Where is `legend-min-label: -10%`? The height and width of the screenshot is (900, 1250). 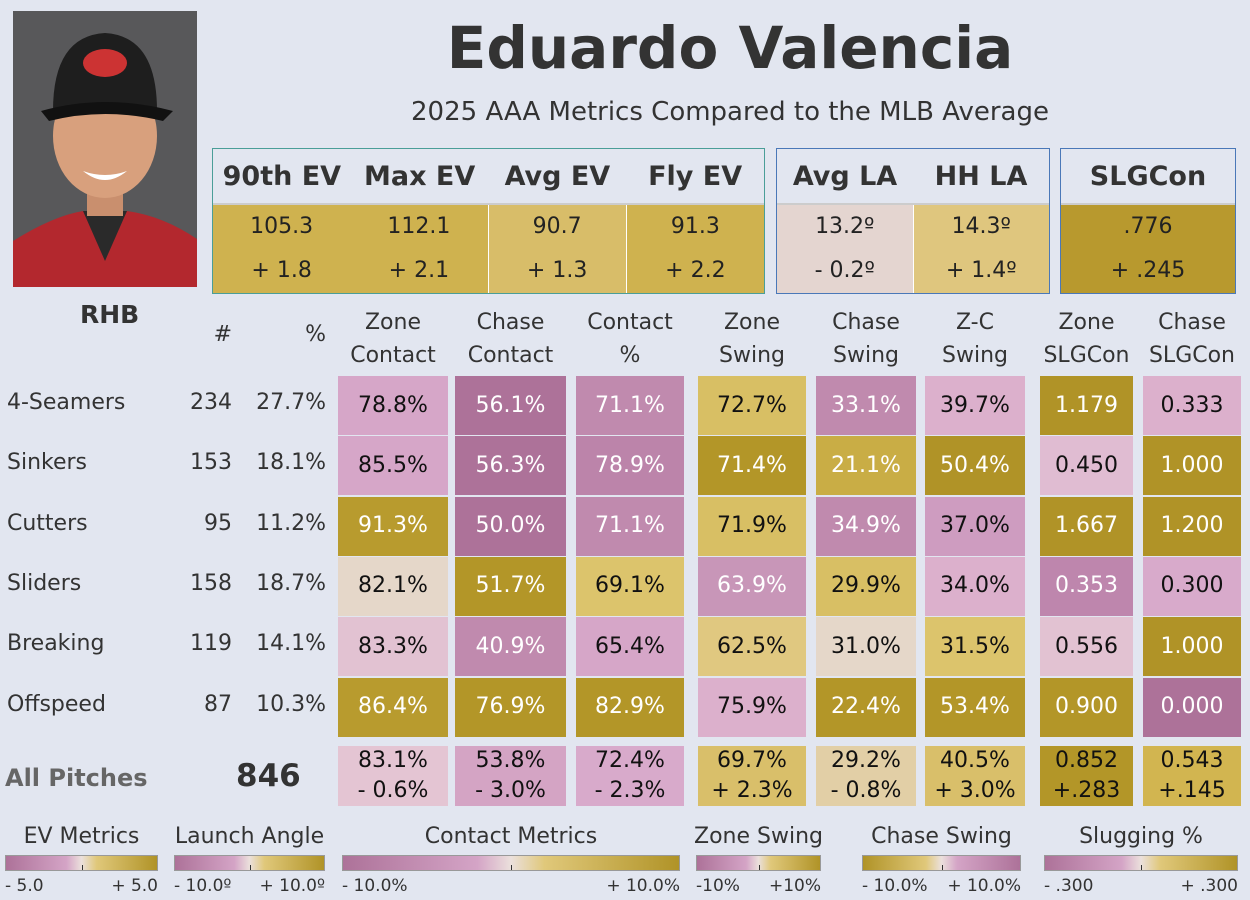 legend-min-label: -10% is located at coordinates (718, 886).